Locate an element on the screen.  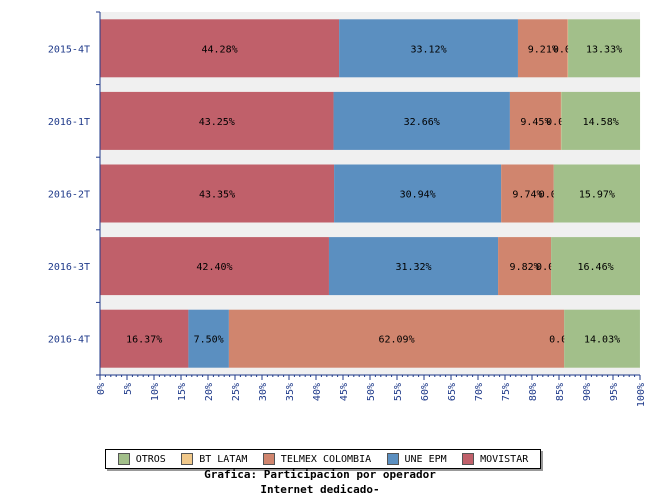
data-label: 30.94% is located at coordinates (418, 195).